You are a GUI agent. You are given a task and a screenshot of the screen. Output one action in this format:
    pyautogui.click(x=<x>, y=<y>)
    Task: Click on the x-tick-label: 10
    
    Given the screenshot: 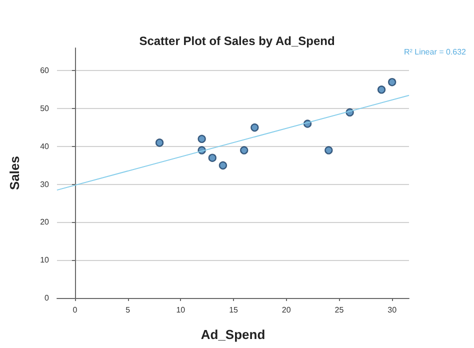 What is the action you would take?
    pyautogui.click(x=181, y=310)
    